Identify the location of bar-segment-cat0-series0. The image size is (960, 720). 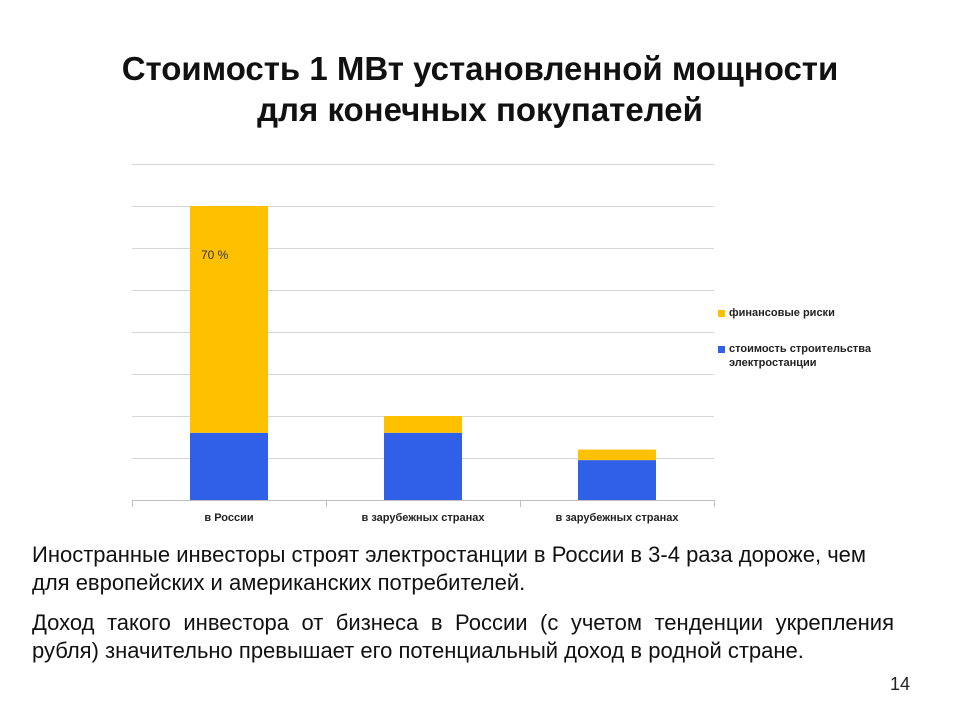
(229, 466).